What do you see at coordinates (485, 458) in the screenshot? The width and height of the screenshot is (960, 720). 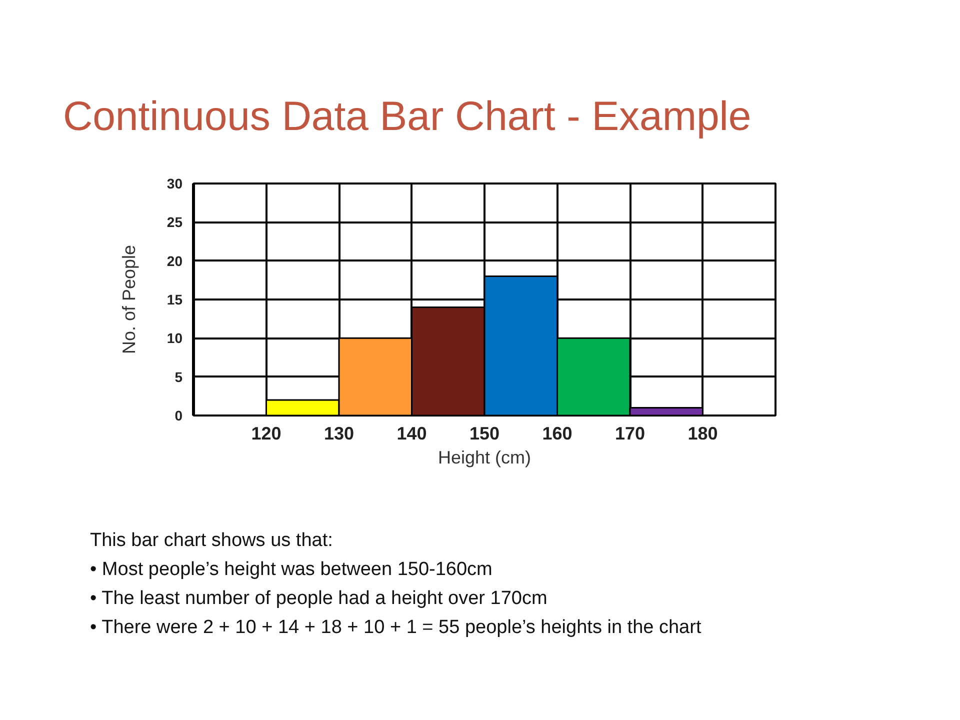 I see `x-axis-title: Height (cm)` at bounding box center [485, 458].